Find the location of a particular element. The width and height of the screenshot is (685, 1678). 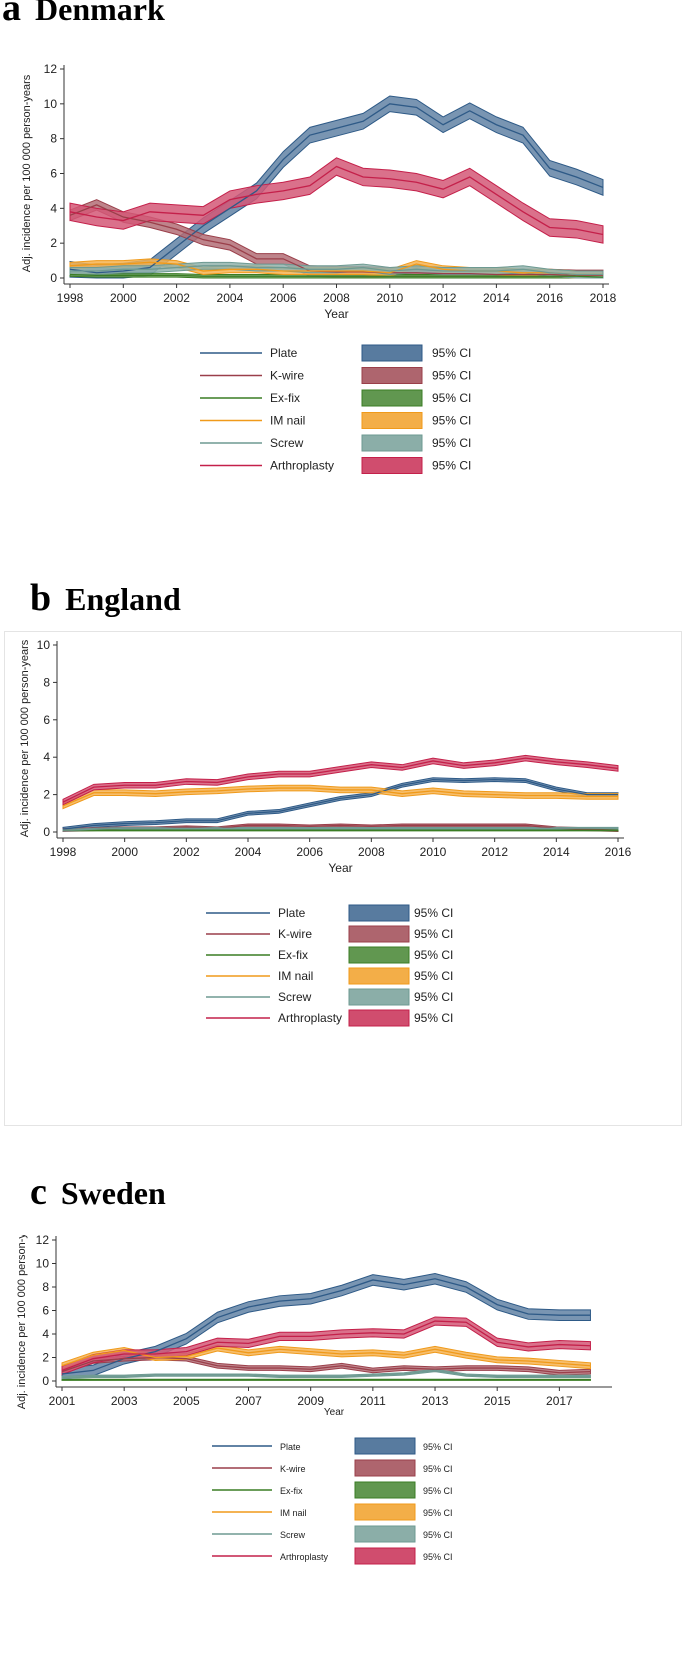

x-tick-label: 2000 is located at coordinates (124, 852).